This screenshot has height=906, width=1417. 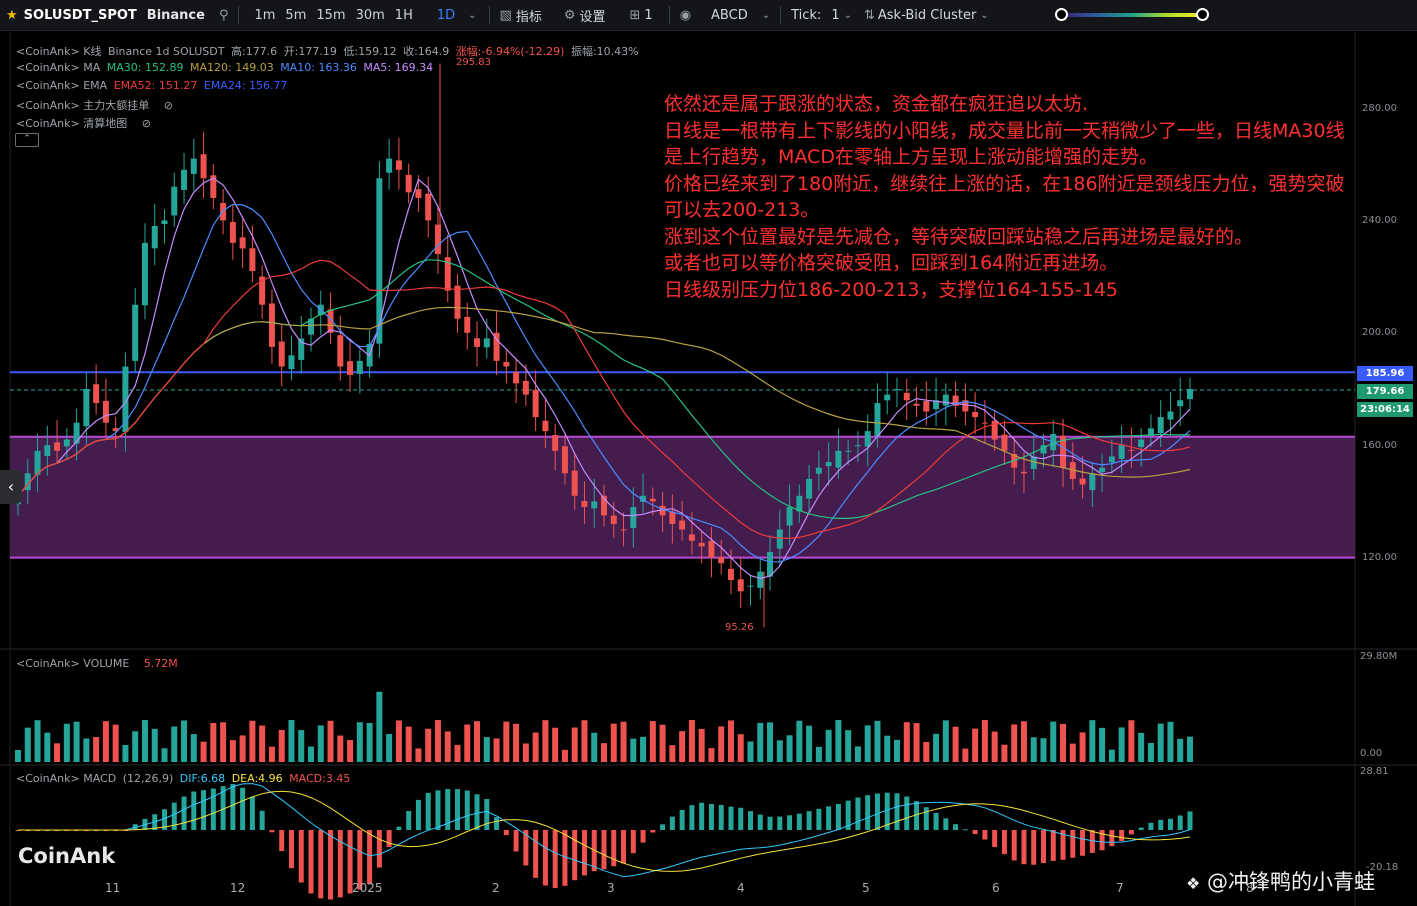 What do you see at coordinates (740, 15) in the screenshot?
I see `draw-pattern-select: ABCD ⌄` at bounding box center [740, 15].